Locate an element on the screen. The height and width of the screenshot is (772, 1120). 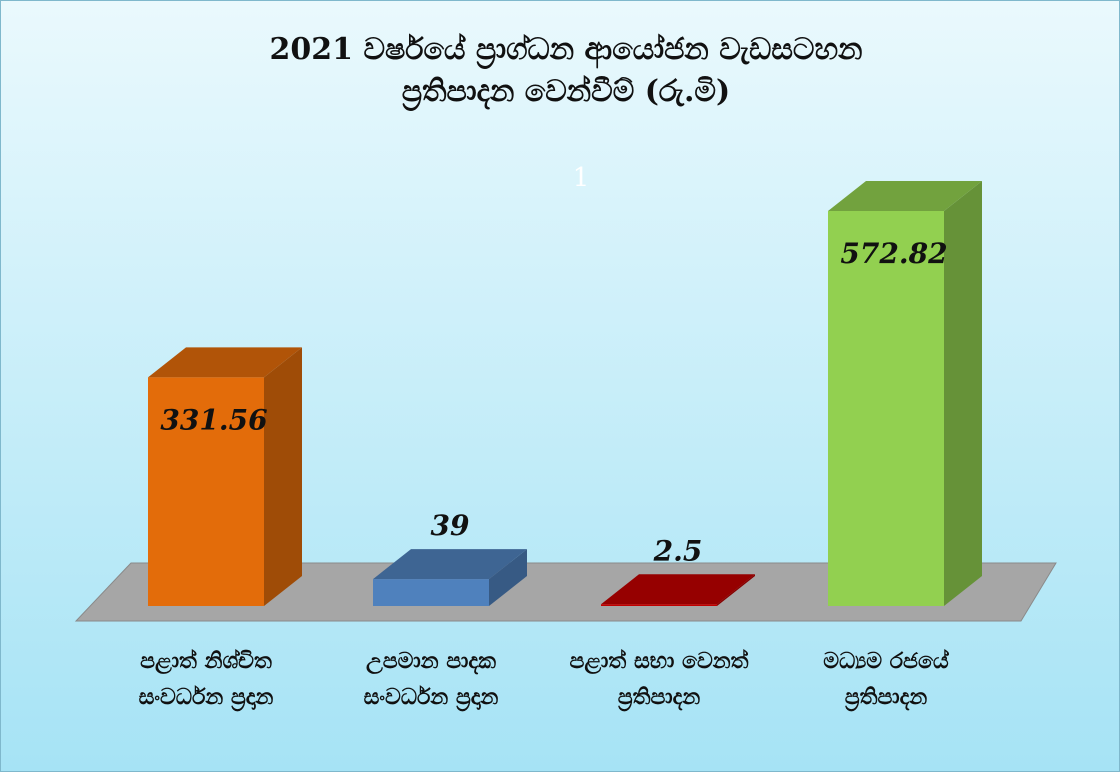
value-label: 39 is located at coordinates (450, 525).